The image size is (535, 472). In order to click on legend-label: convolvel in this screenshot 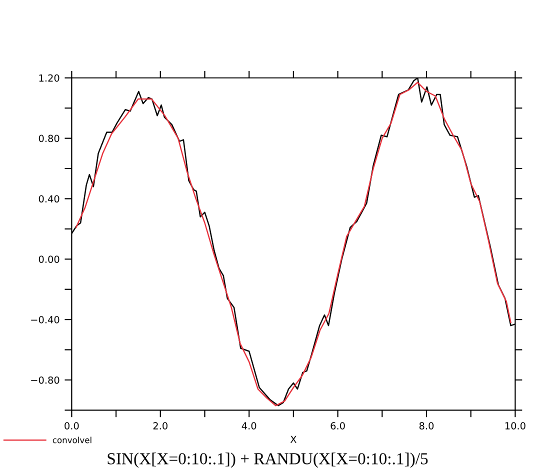, I will do `click(72, 440)`.